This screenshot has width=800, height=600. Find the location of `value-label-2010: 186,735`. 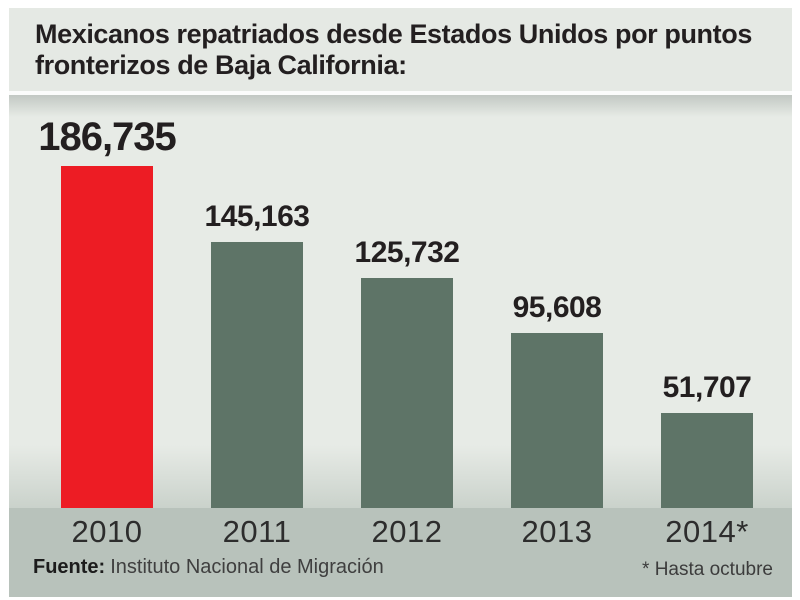

value-label-2010: 186,735 is located at coordinates (107, 137).